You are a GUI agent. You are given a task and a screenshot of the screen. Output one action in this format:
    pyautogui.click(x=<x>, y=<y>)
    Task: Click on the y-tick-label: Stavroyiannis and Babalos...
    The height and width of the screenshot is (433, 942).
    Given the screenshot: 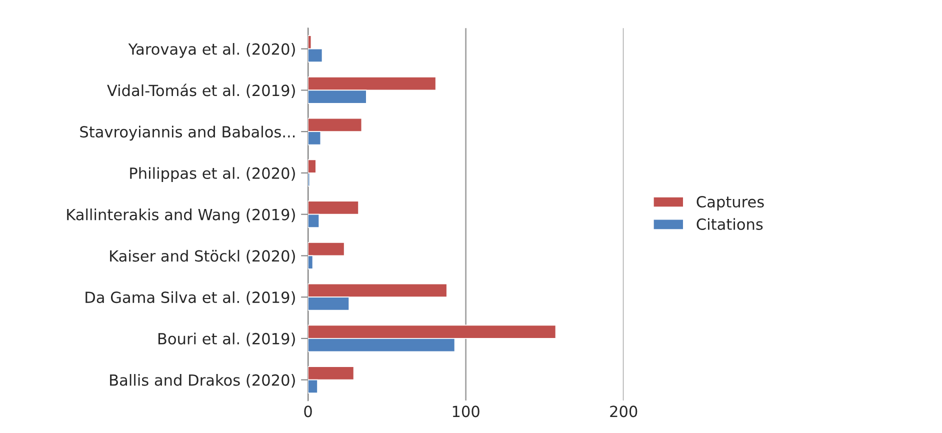 What is the action you would take?
    pyautogui.click(x=187, y=133)
    